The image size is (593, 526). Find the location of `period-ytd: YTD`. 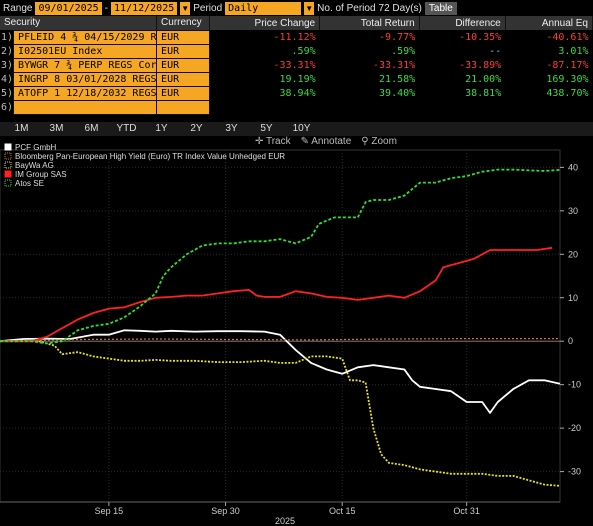

period-ytd: YTD is located at coordinates (126, 128).